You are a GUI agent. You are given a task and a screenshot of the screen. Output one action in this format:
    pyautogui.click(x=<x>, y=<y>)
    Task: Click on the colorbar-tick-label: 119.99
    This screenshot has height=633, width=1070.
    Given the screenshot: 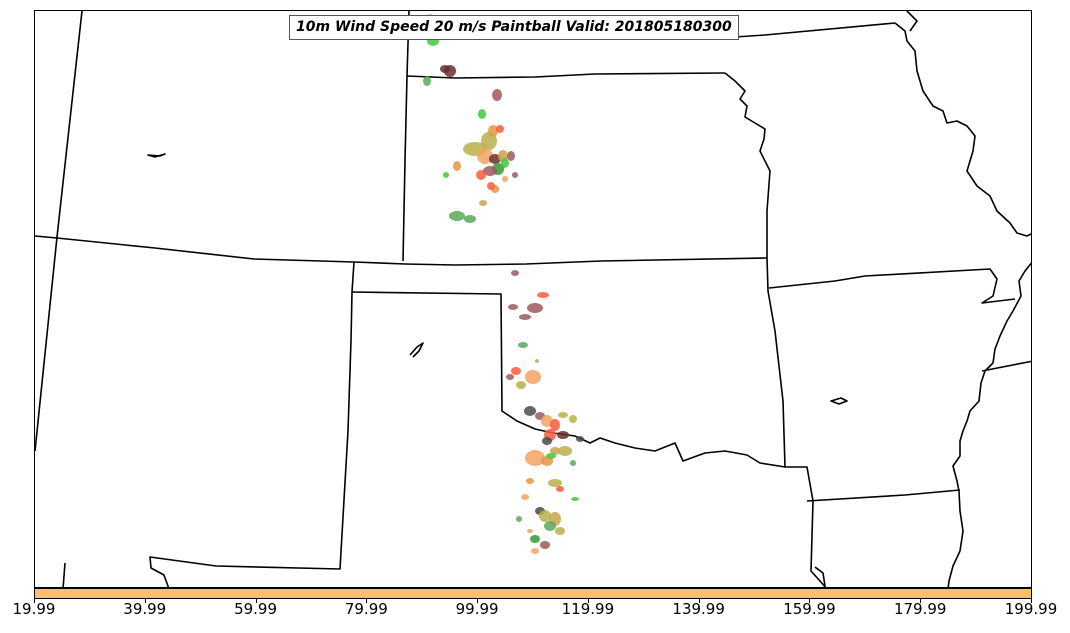 What is the action you would take?
    pyautogui.click(x=588, y=609)
    